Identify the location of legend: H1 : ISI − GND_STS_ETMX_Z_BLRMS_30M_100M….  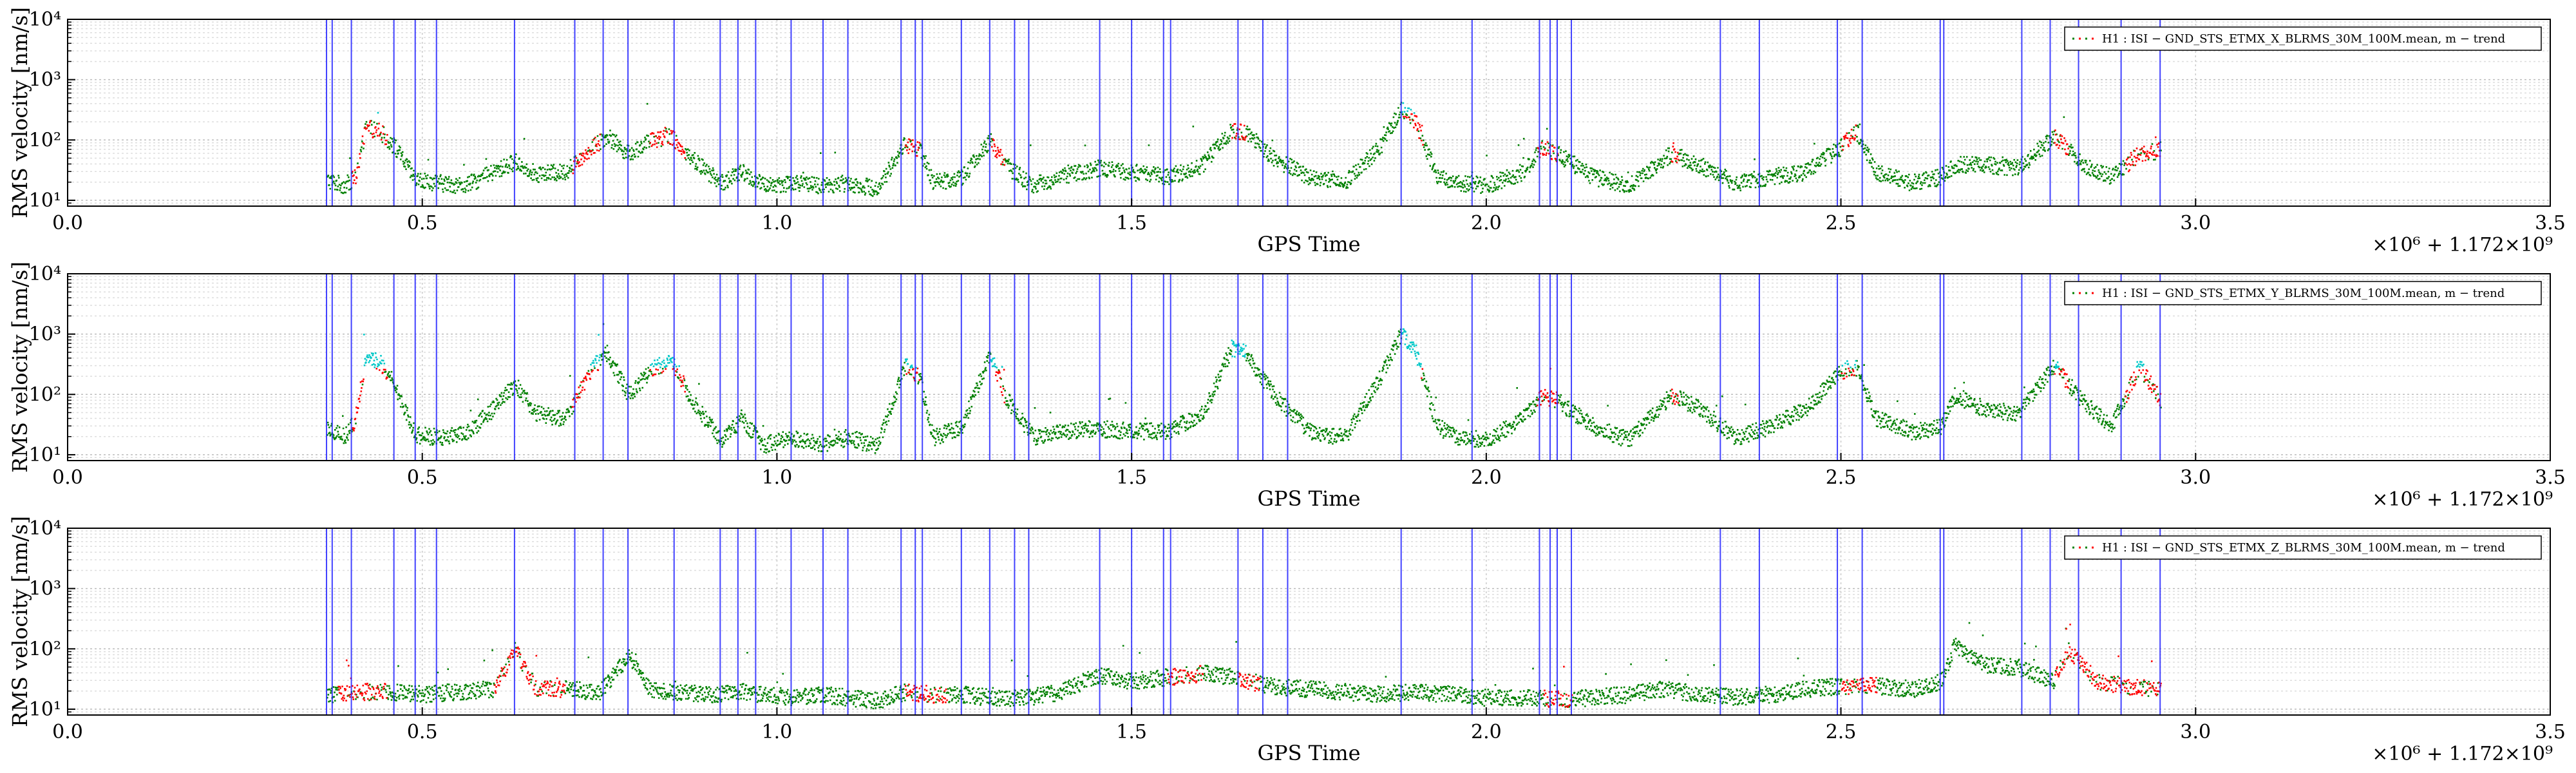
(2303, 547).